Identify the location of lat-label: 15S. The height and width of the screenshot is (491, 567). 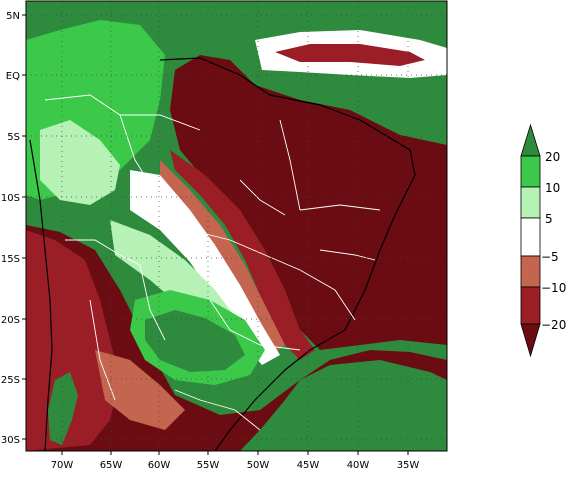
(10, 259).